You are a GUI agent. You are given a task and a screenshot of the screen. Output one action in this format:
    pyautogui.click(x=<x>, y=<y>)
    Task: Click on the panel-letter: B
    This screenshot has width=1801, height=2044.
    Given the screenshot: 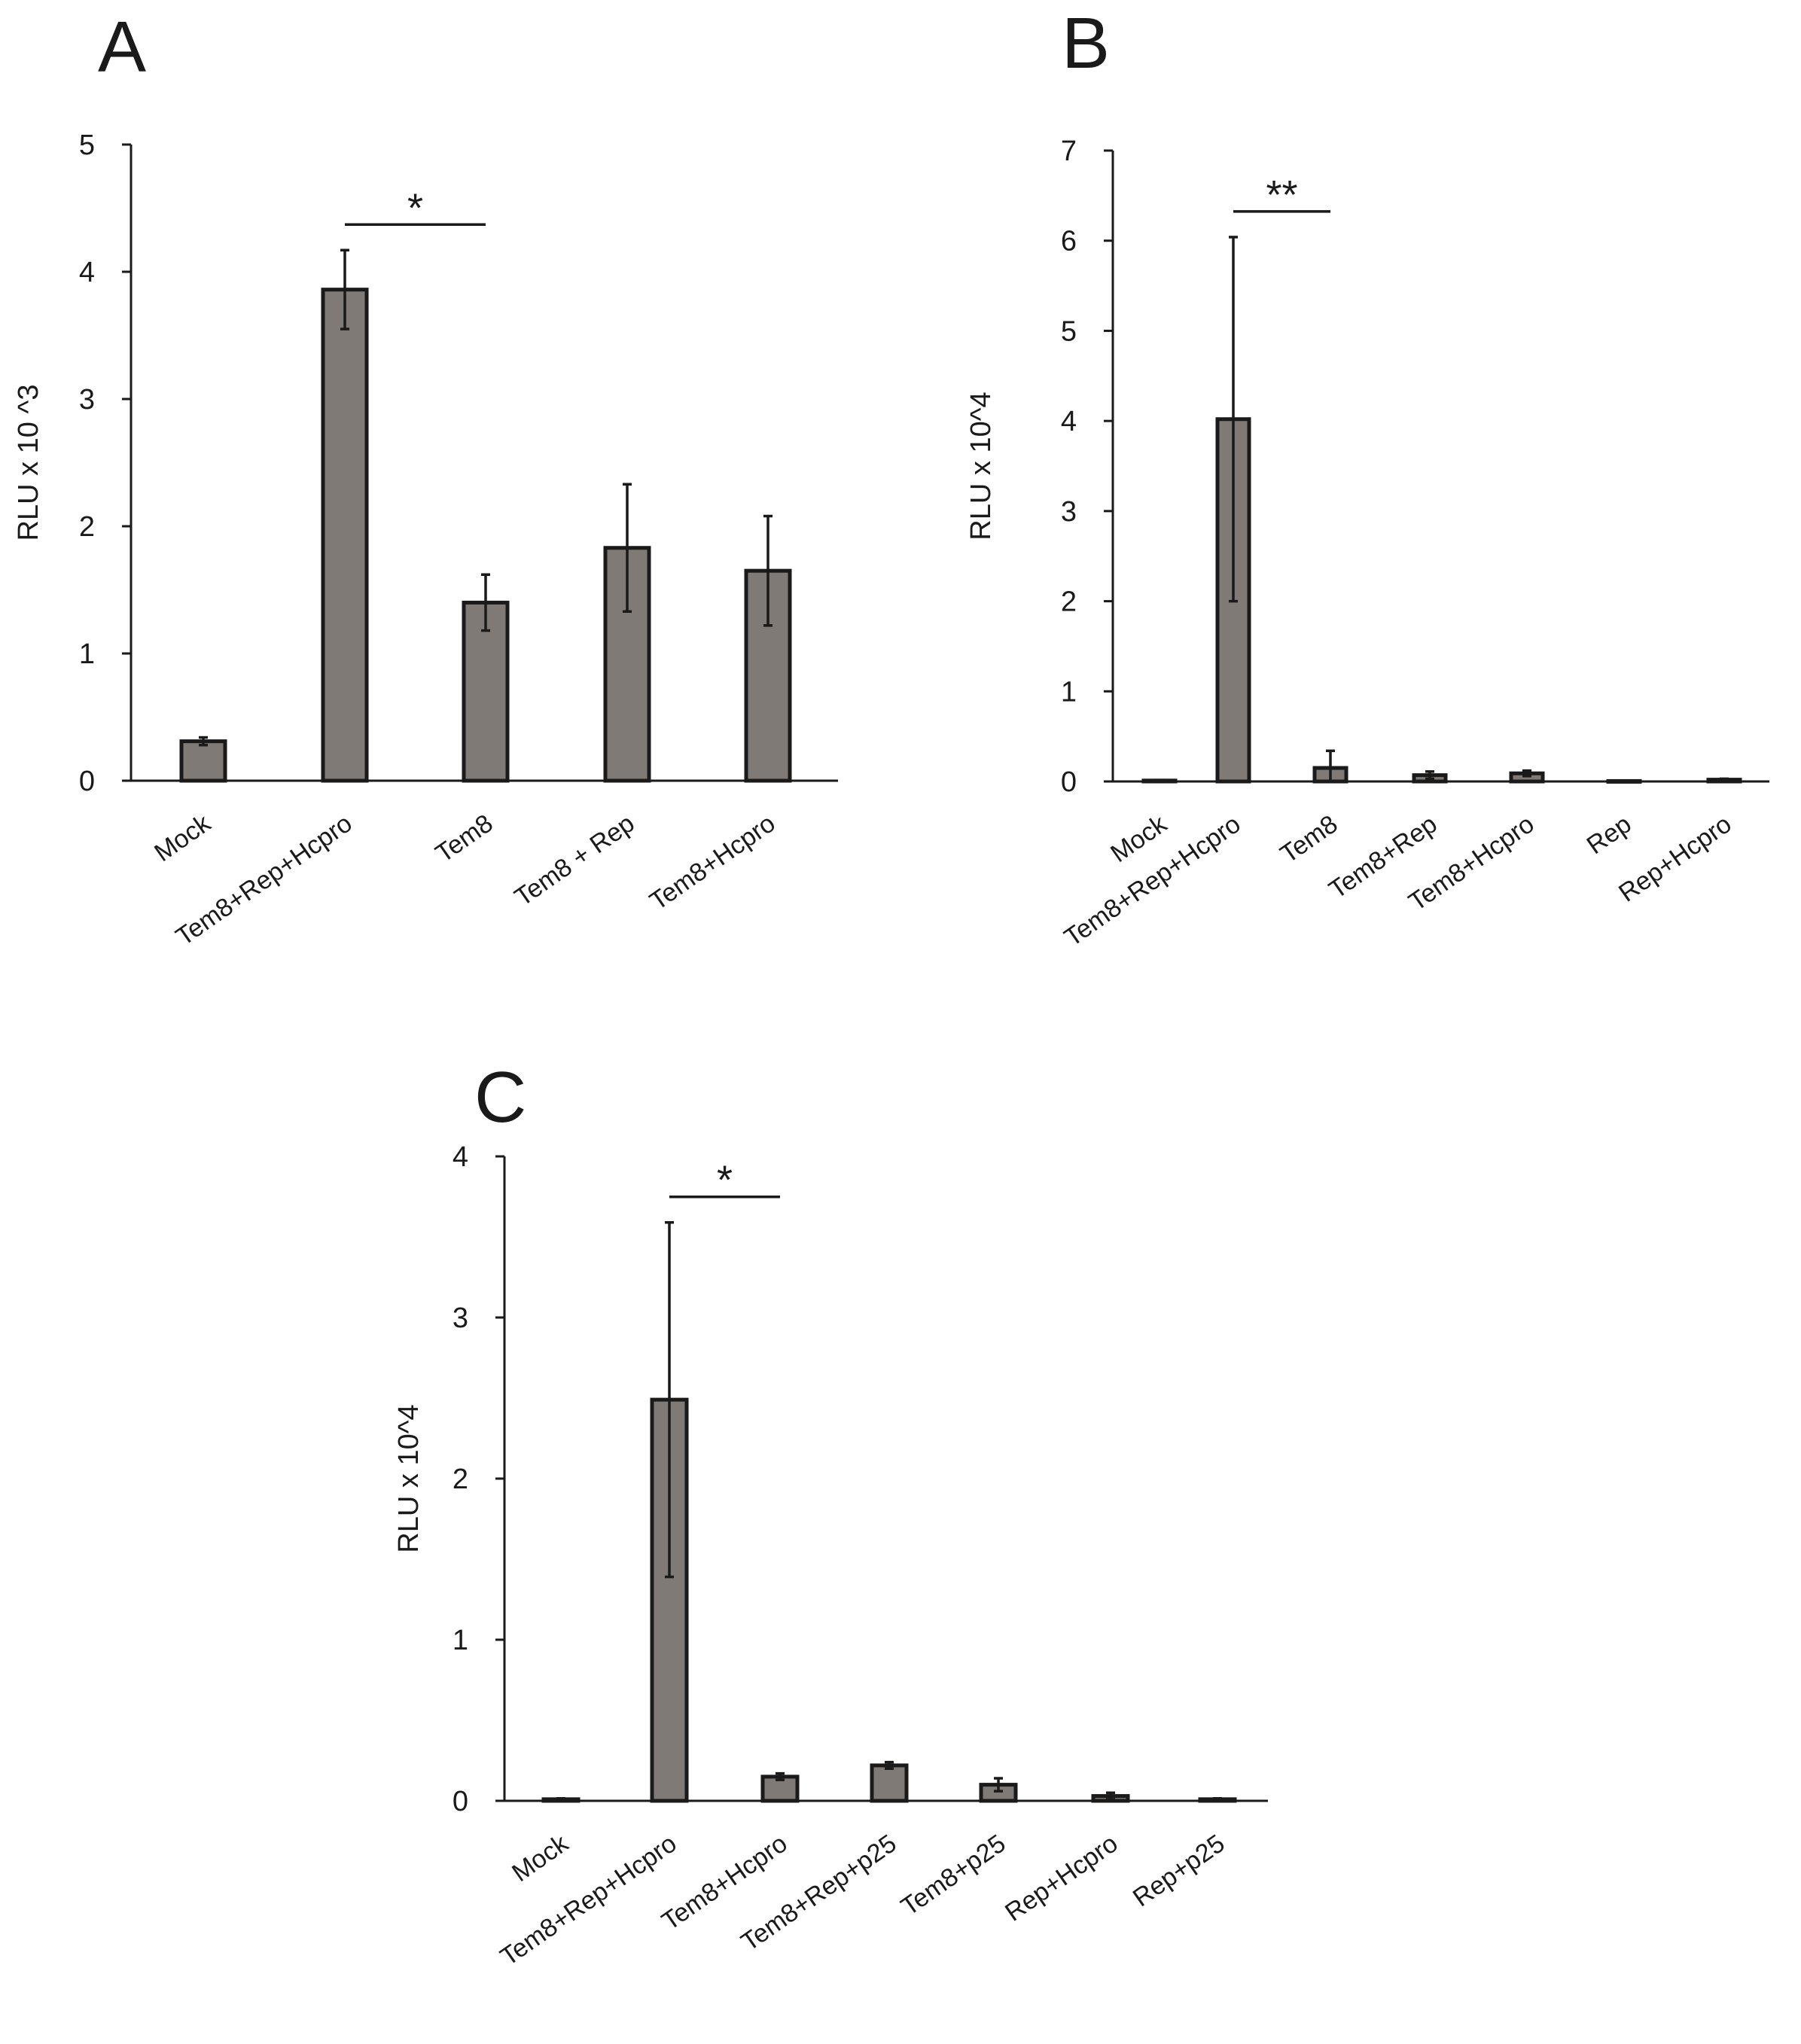 What is the action you would take?
    pyautogui.click(x=1086, y=44)
    